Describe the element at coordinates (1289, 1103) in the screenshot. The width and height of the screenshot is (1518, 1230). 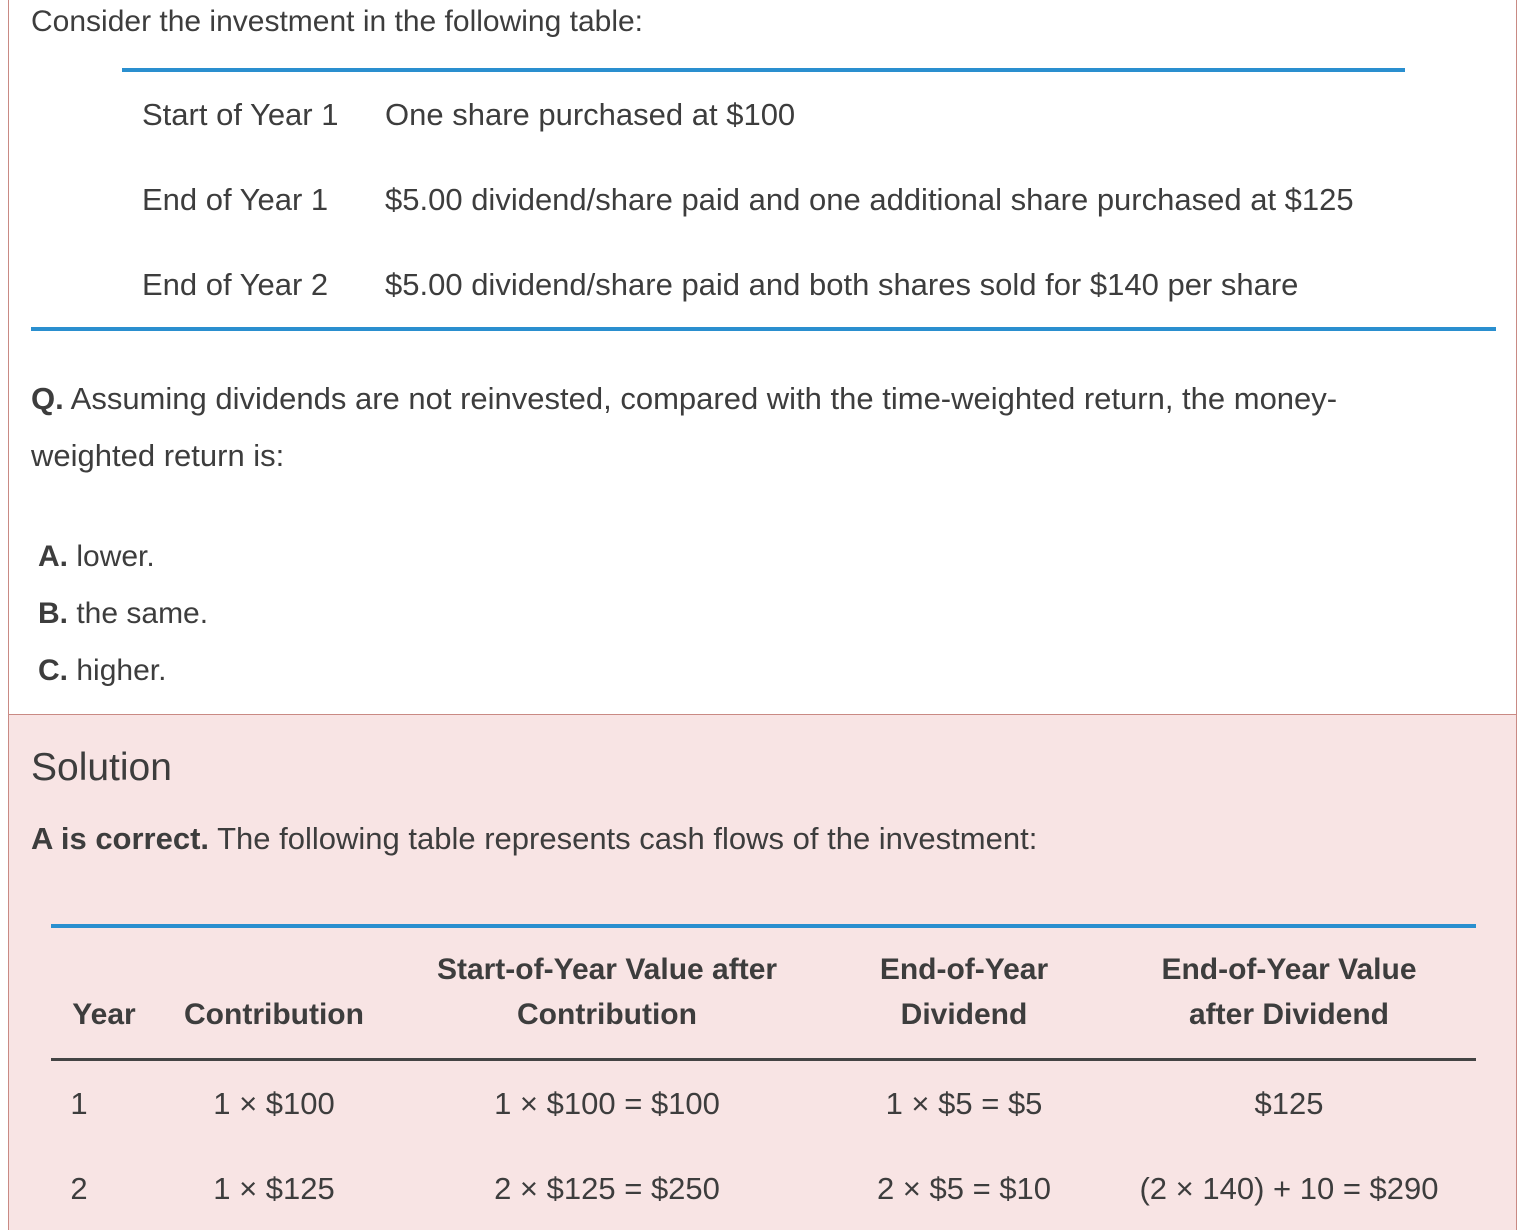
I see `cell-end-value: $125` at that location.